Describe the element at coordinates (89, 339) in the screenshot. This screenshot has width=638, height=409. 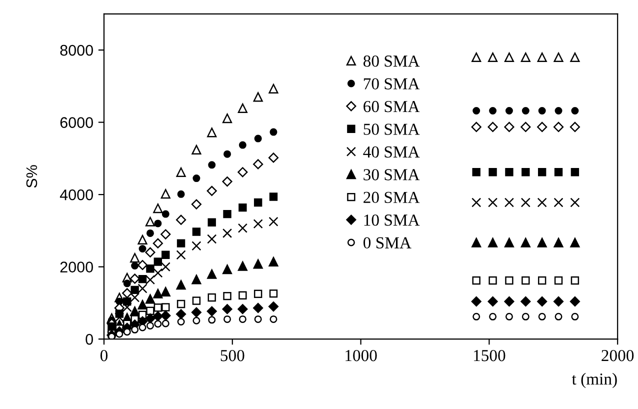
I see `y-tick-label: 0` at that location.